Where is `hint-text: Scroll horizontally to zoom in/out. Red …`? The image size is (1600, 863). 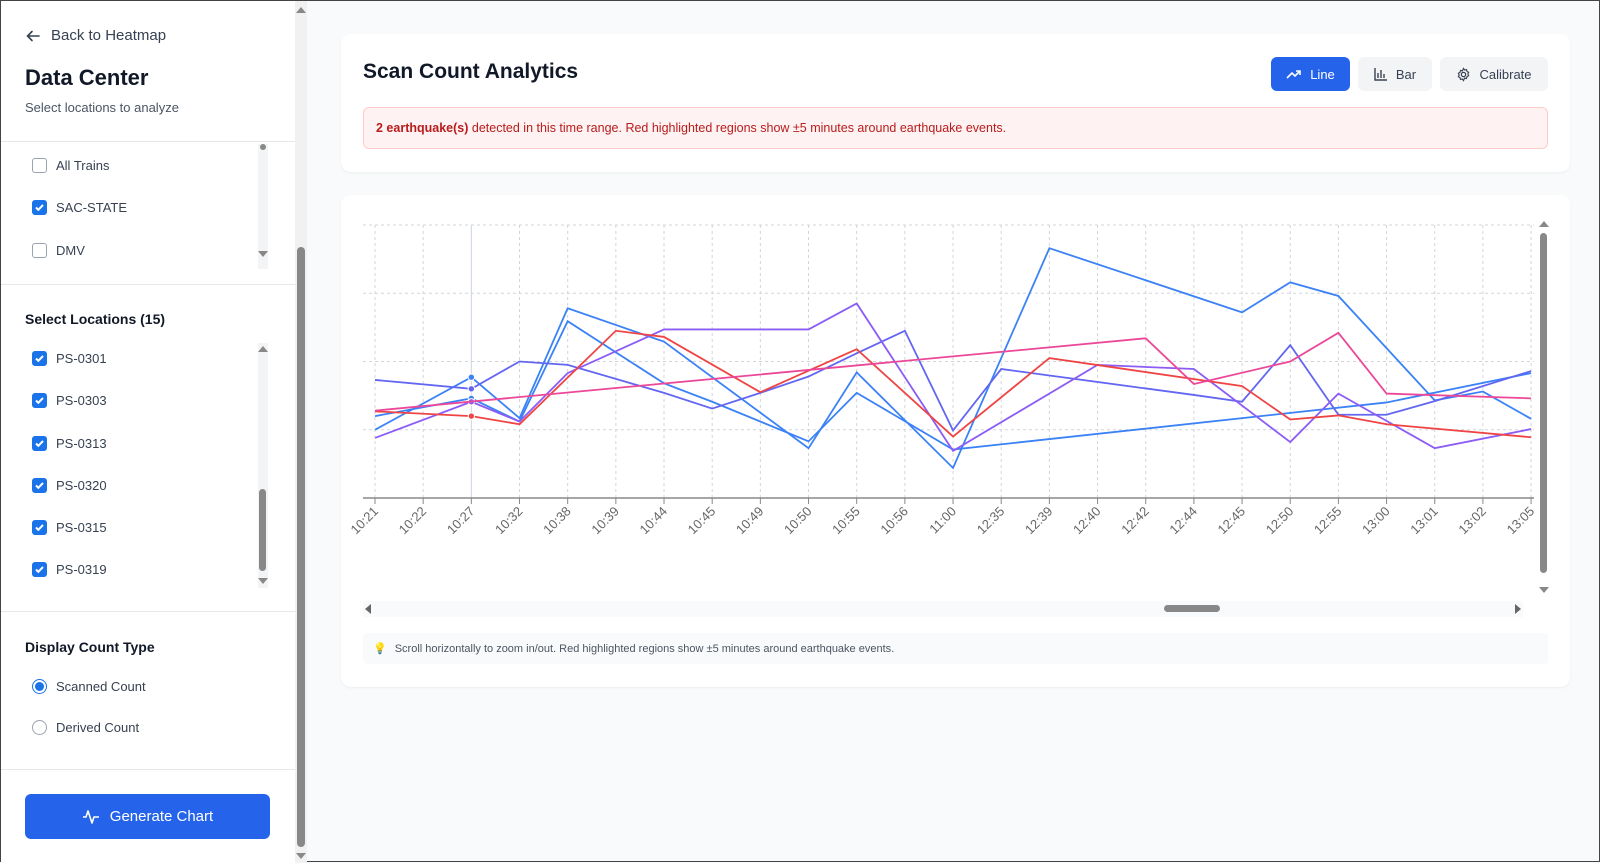 hint-text: Scroll horizontally to zoom in/out. Red … is located at coordinates (644, 648).